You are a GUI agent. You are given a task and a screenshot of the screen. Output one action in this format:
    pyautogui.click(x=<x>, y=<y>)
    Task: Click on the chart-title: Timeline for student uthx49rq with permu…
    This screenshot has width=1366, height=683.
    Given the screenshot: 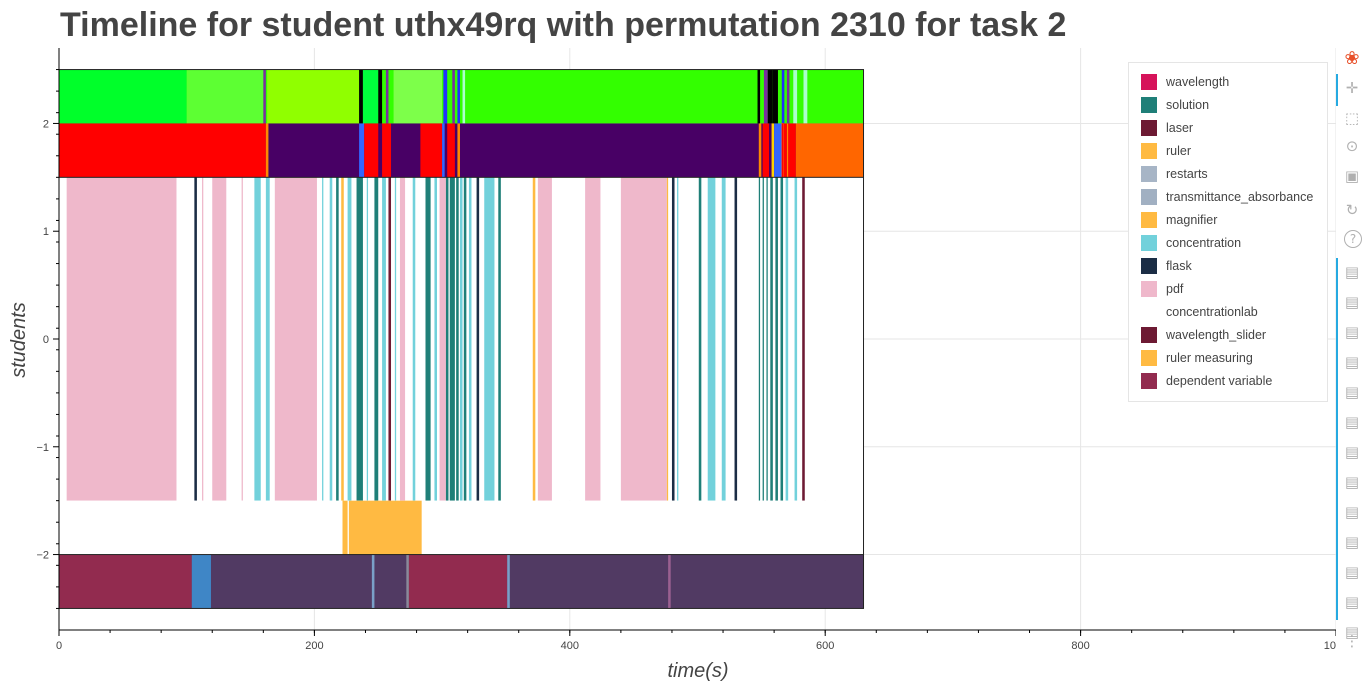 What is the action you would take?
    pyautogui.click(x=563, y=25)
    